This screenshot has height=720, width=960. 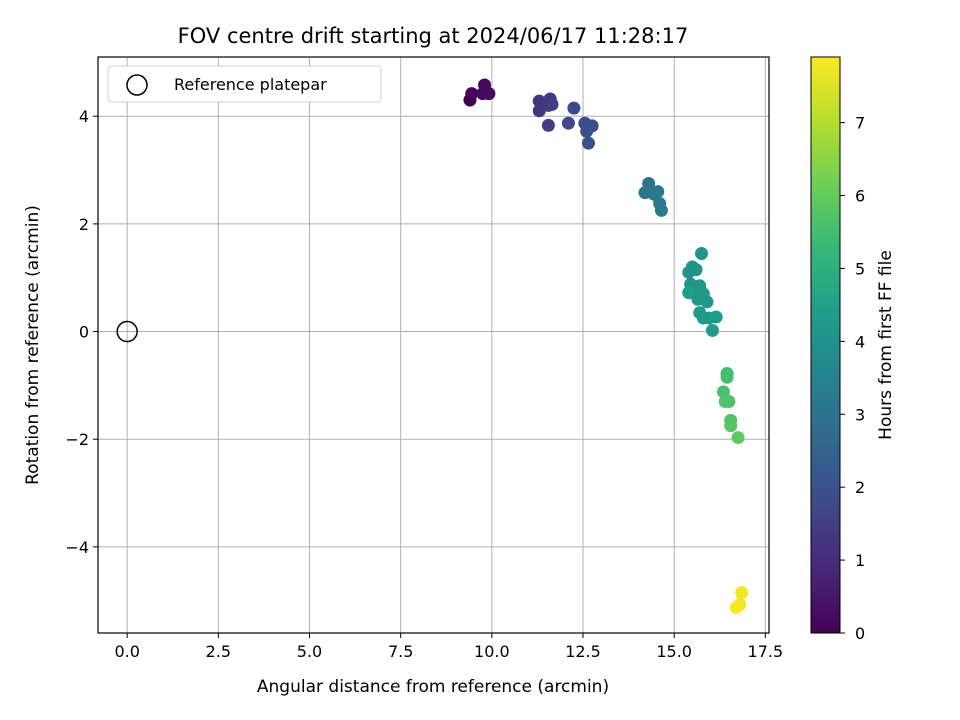 I want to click on legend: Reference platepar, so click(x=244, y=84).